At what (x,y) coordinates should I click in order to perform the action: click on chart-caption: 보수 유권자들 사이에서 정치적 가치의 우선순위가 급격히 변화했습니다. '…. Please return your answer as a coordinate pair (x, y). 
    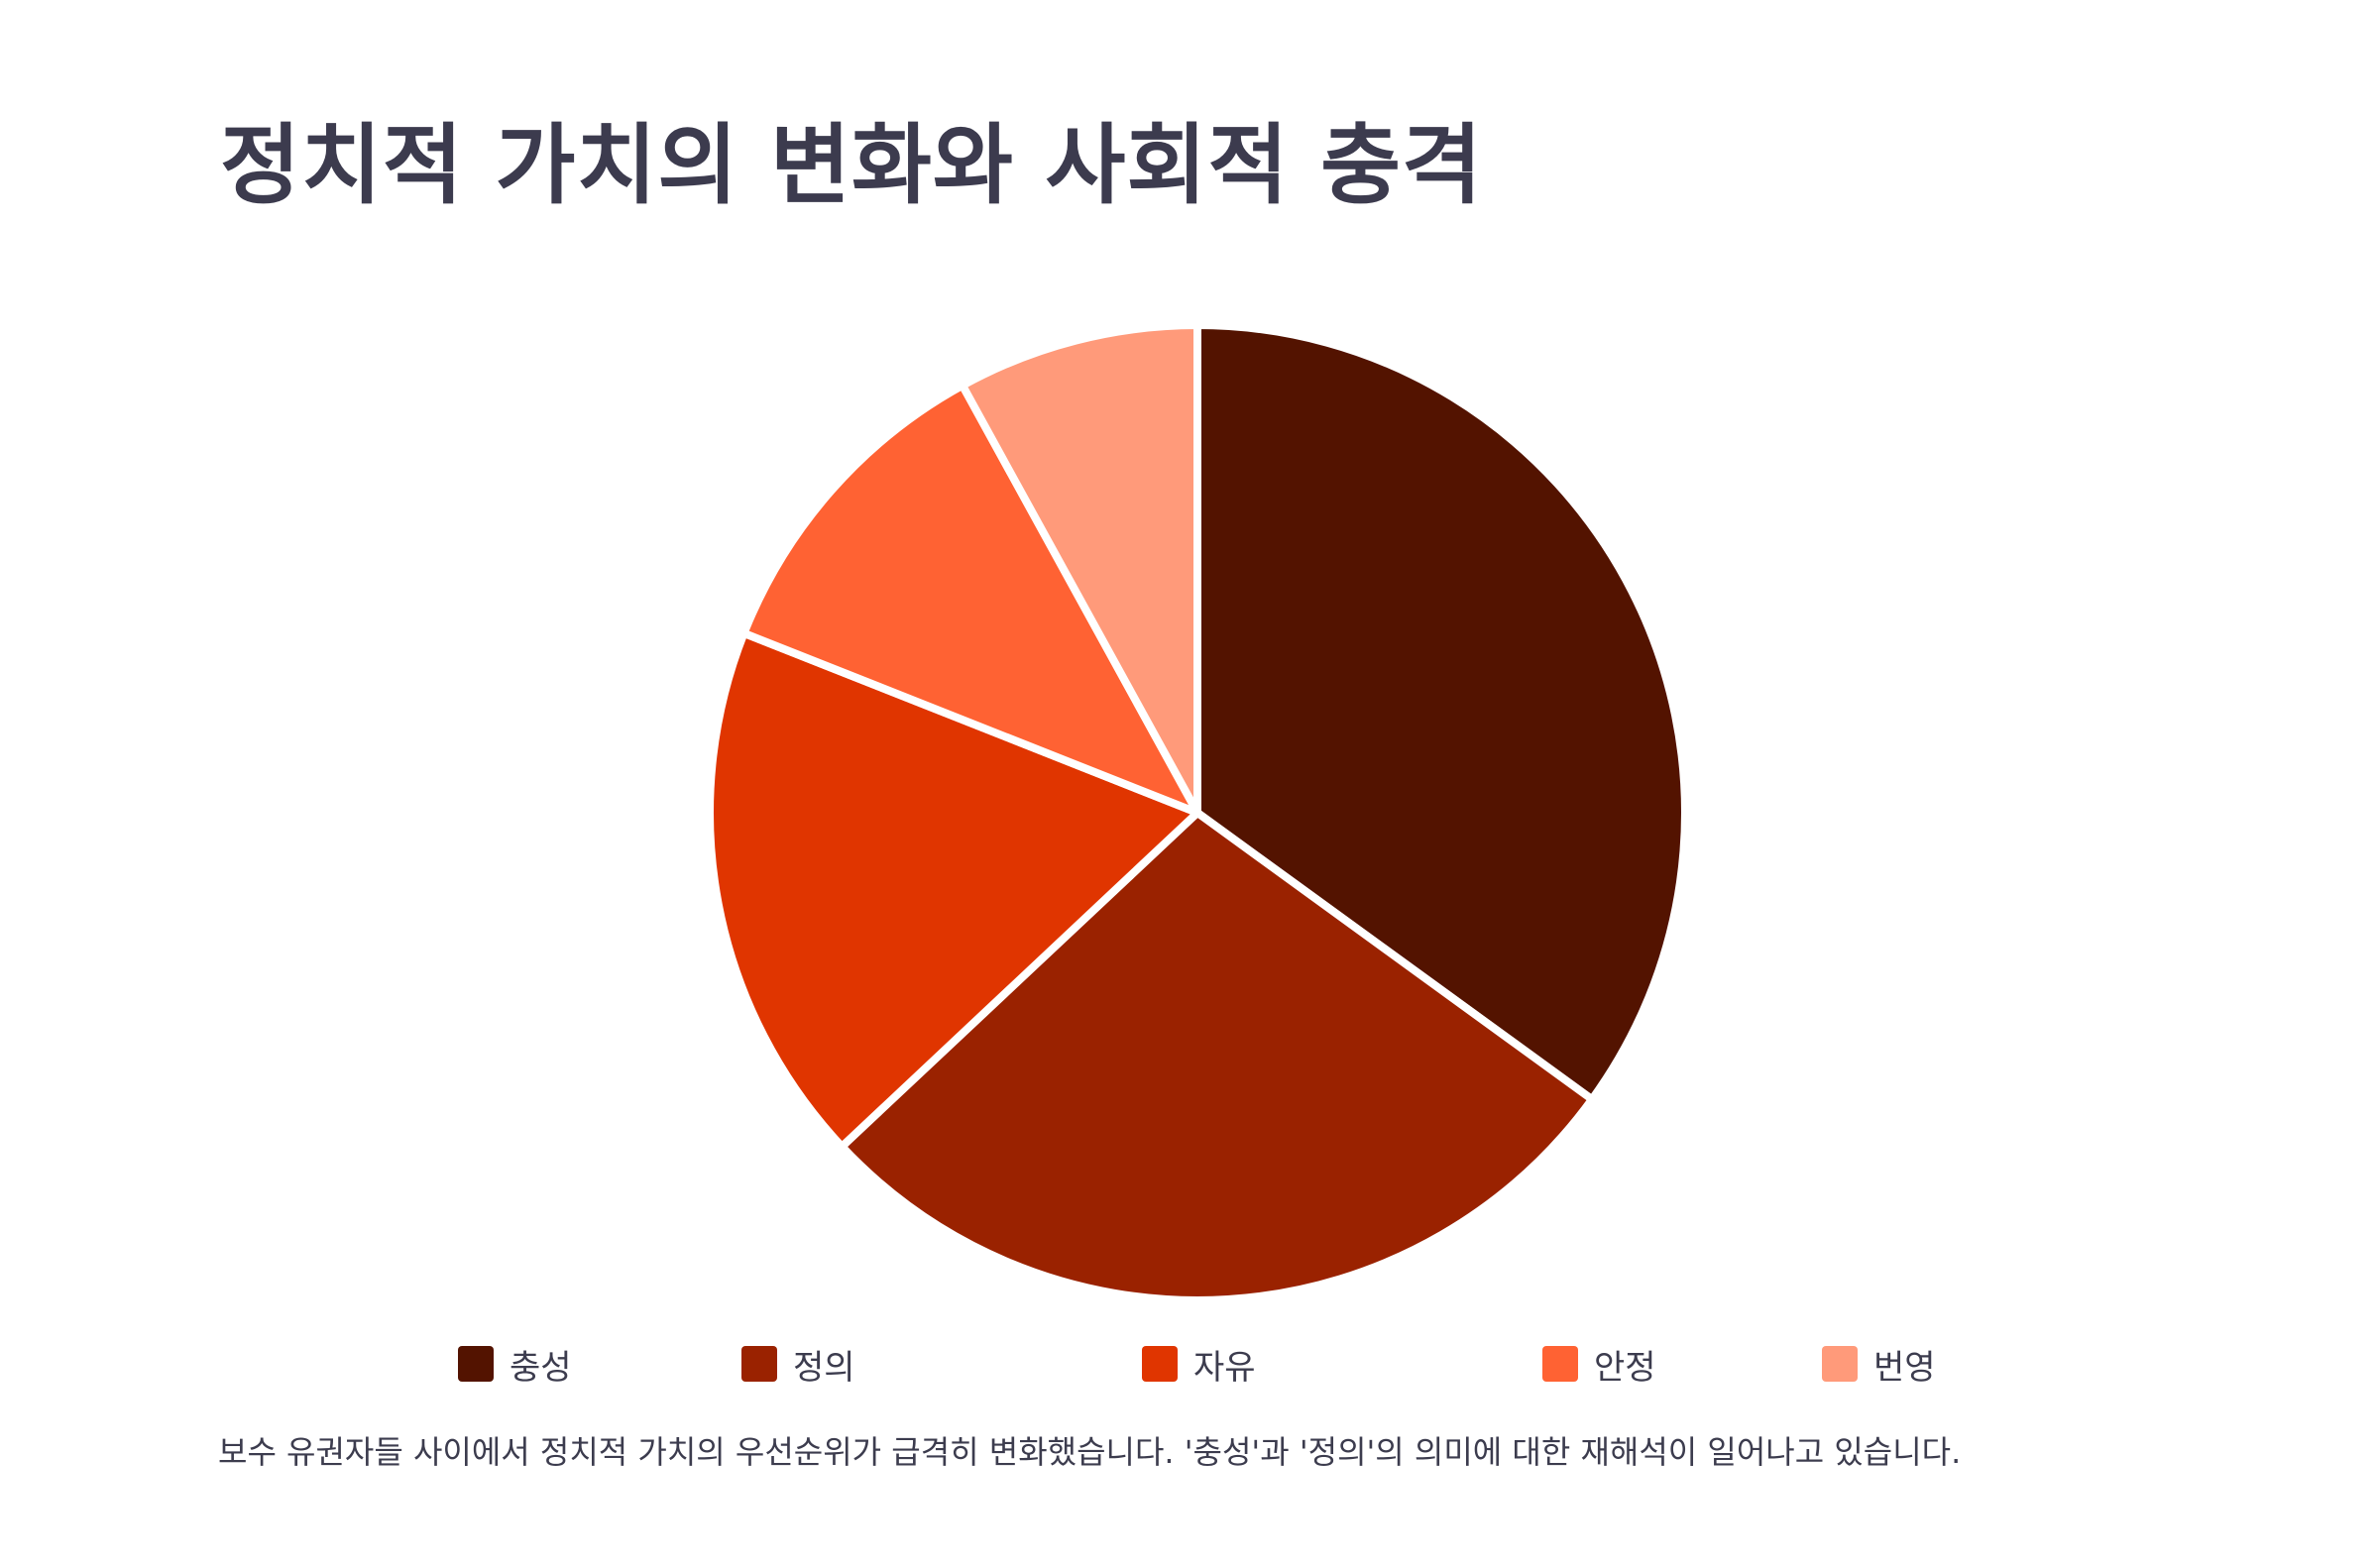
    Looking at the image, I should click on (1090, 1452).